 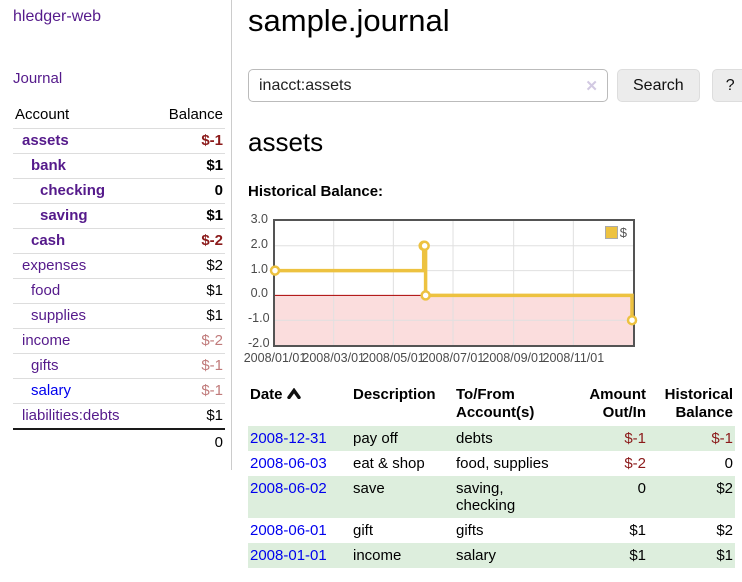 What do you see at coordinates (187, 442) in the screenshot?
I see `accounts-total-value: 0` at bounding box center [187, 442].